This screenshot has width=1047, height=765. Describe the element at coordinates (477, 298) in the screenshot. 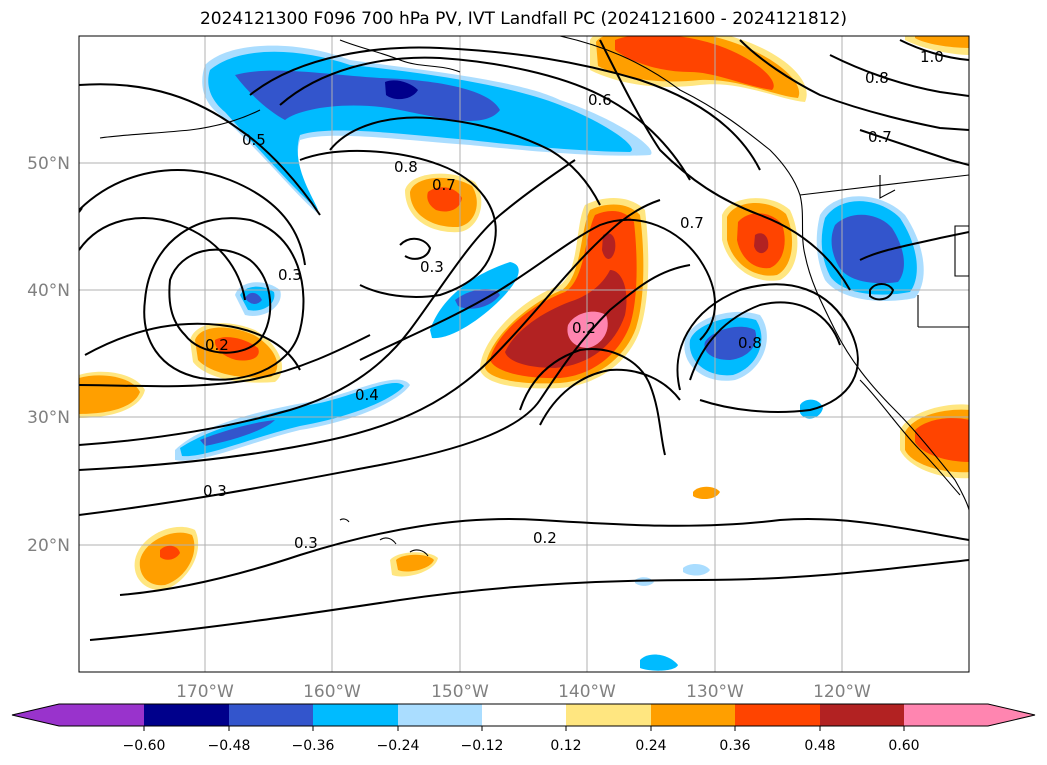

I see `shade-blue-mid-150w` at that location.